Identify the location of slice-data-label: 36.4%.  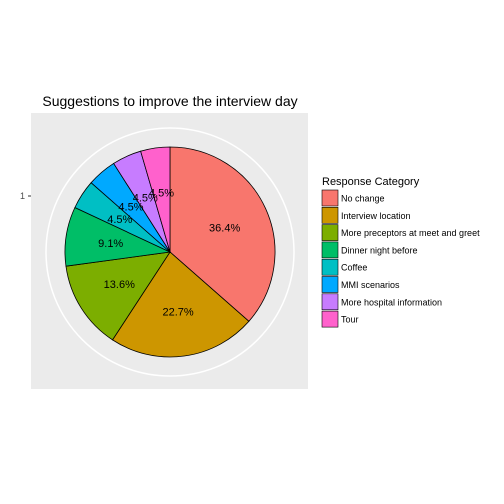
(224, 228).